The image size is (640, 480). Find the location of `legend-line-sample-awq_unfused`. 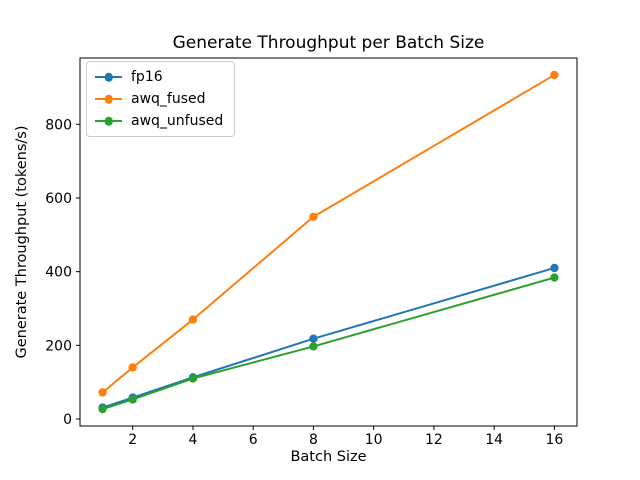

legend-line-sample-awq_unfused is located at coordinates (108, 121).